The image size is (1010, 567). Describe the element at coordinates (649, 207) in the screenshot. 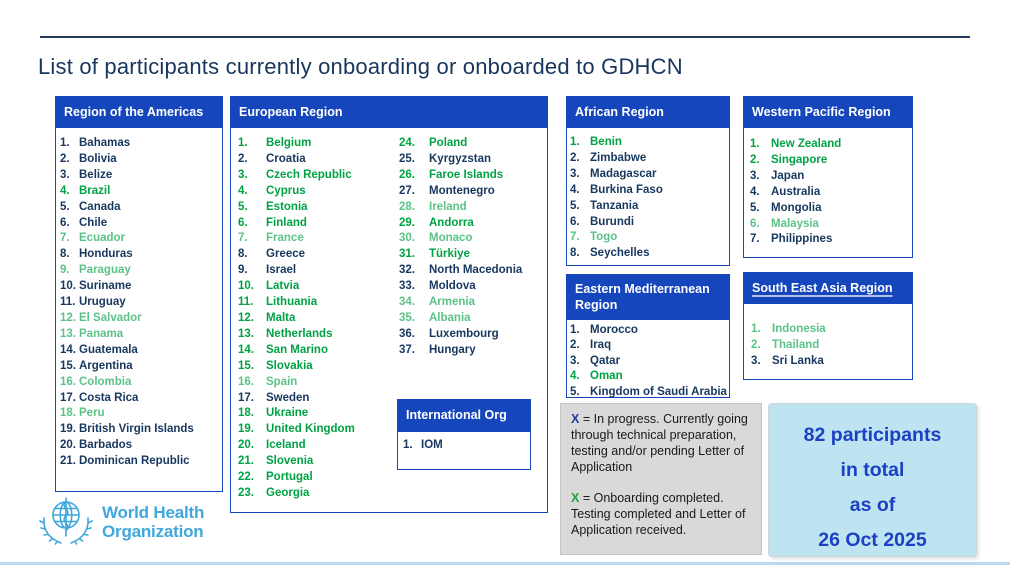

I see `list-item: 5. Tanzania` at that location.